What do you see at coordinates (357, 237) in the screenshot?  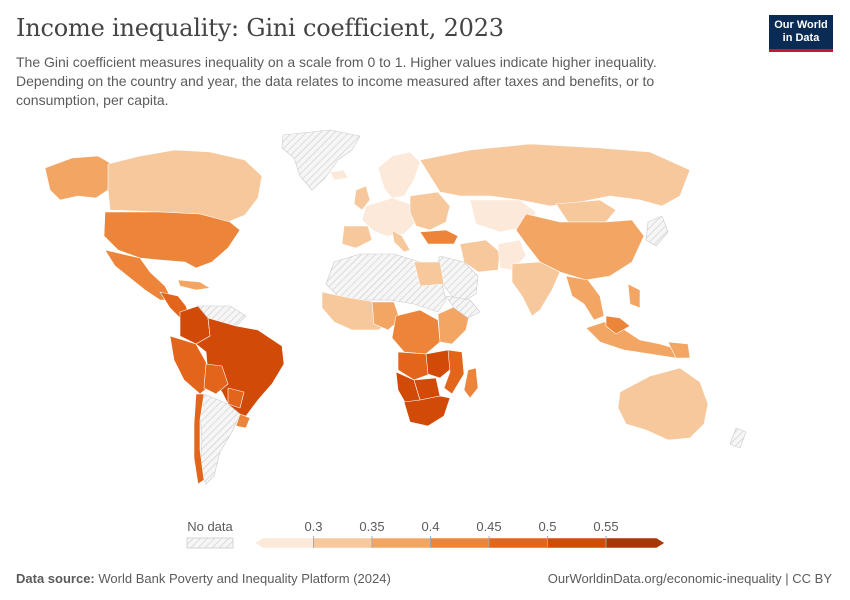 I see `country-spain-portugal` at bounding box center [357, 237].